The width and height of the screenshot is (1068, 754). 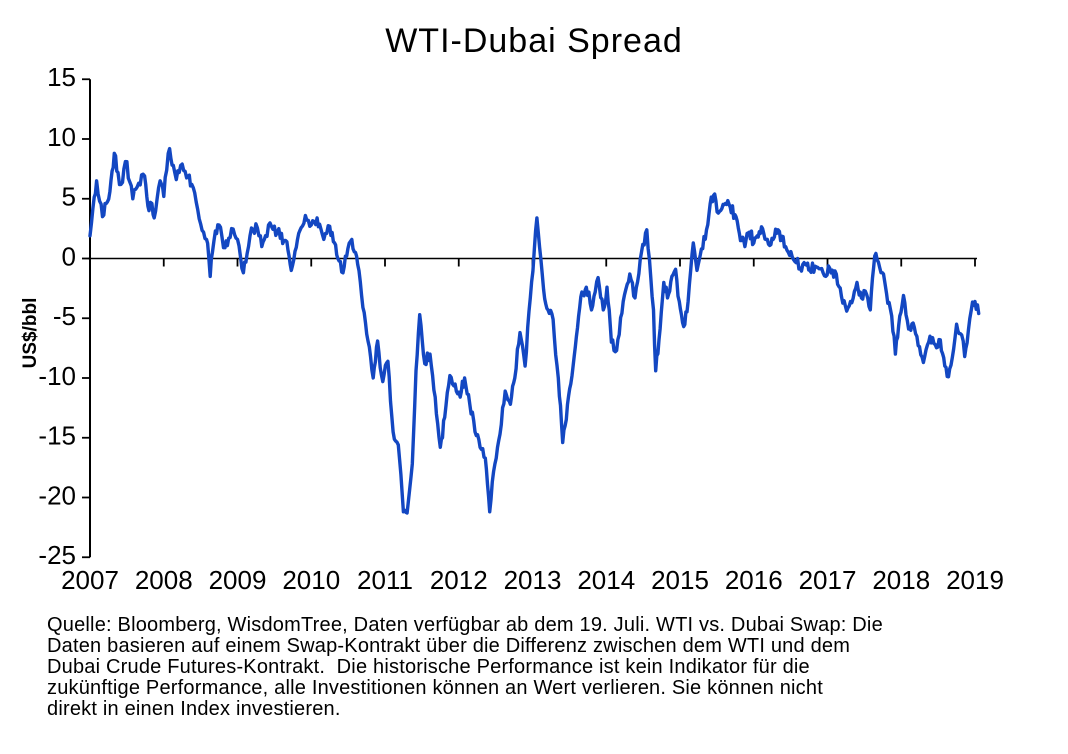 I want to click on x-tick-label: 2008, so click(x=164, y=580).